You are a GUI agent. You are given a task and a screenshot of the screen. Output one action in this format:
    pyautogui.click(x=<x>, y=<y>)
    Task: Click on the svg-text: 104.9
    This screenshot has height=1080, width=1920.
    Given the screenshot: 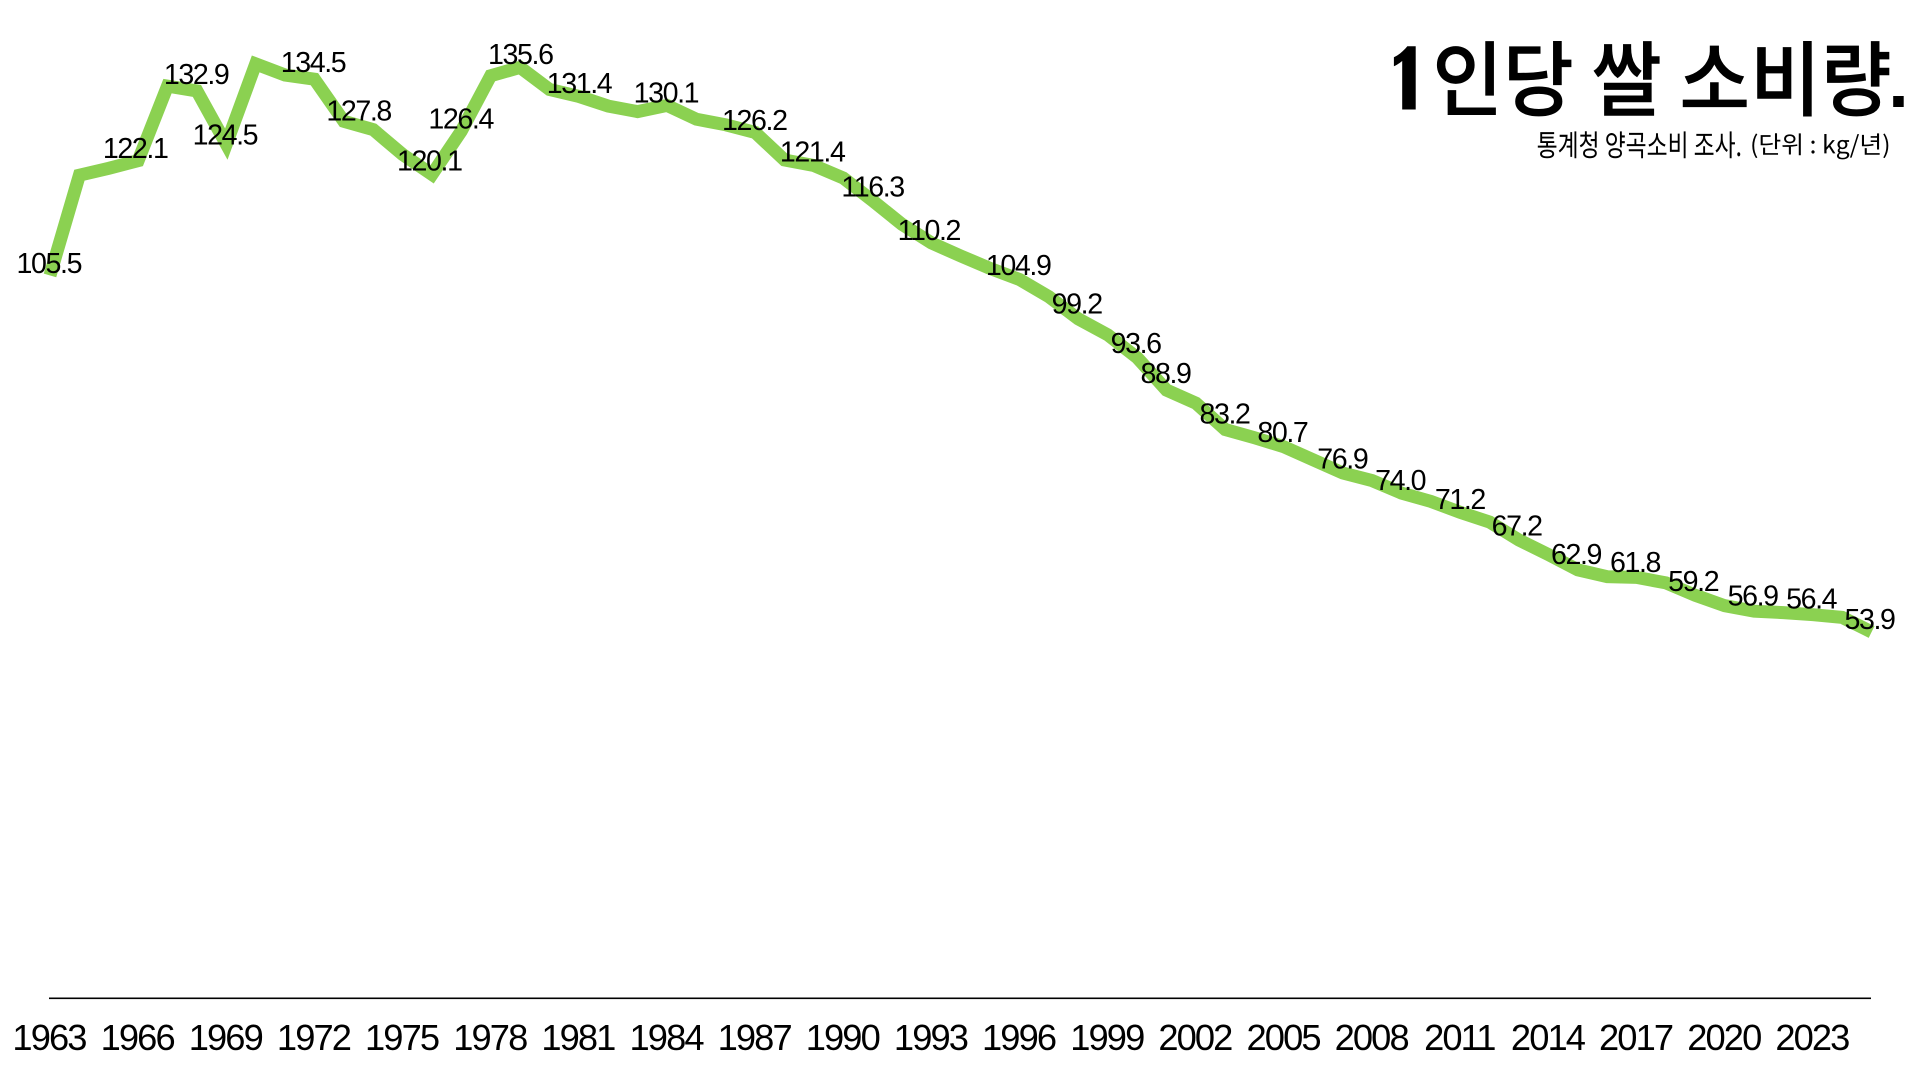 What is the action you would take?
    pyautogui.click(x=1018, y=266)
    